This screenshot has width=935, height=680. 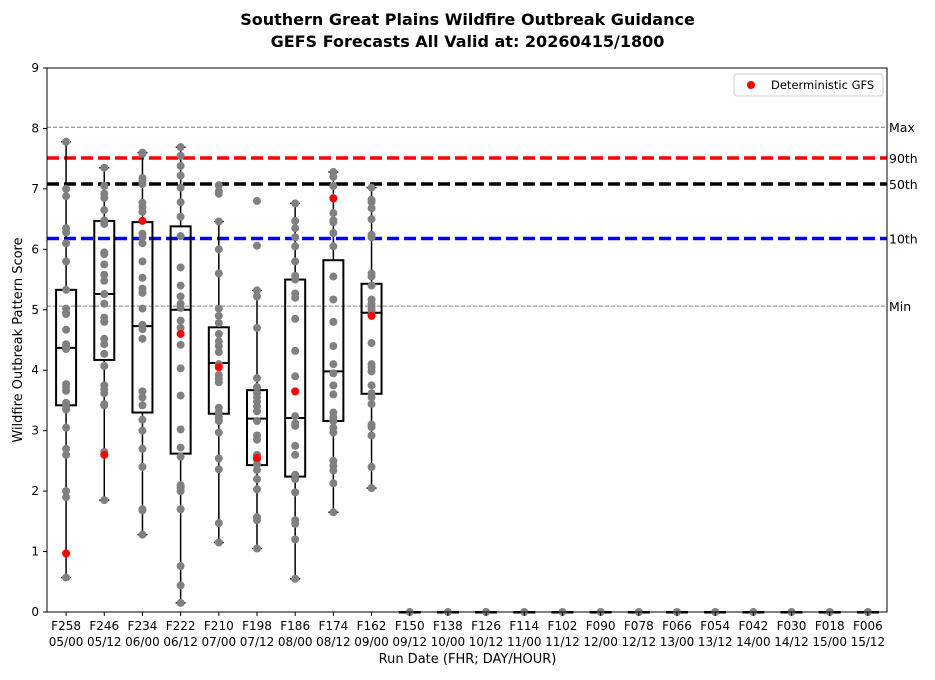 I want to click on x-tick-label-fhr: F210, so click(x=219, y=626).